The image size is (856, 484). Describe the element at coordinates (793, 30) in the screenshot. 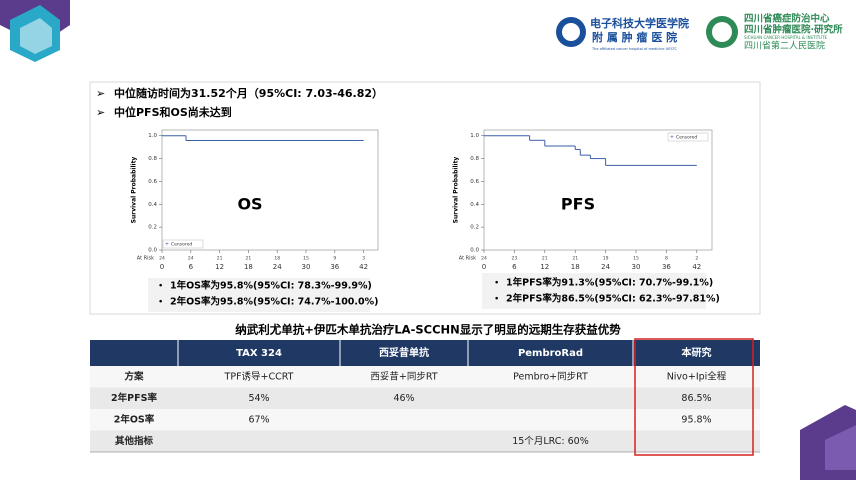

I see `logo-text: 四川省肿瘤医院·研究所` at that location.